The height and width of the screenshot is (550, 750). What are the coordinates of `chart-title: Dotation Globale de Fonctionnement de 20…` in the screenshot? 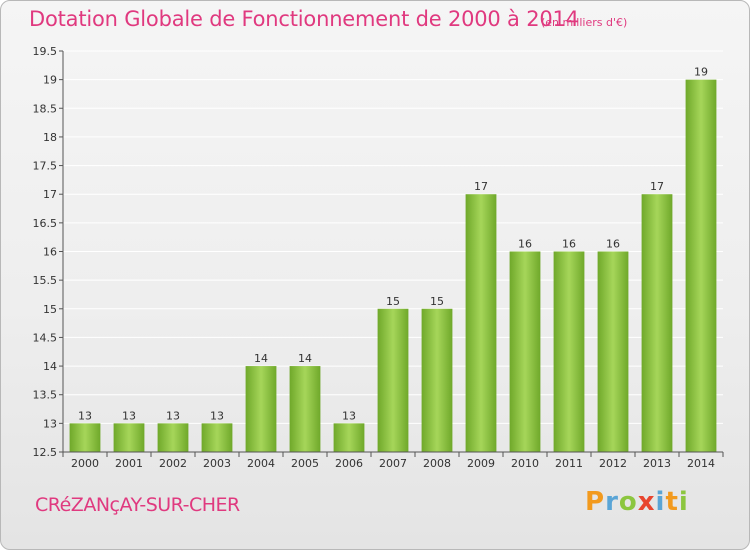 It's located at (304, 19).